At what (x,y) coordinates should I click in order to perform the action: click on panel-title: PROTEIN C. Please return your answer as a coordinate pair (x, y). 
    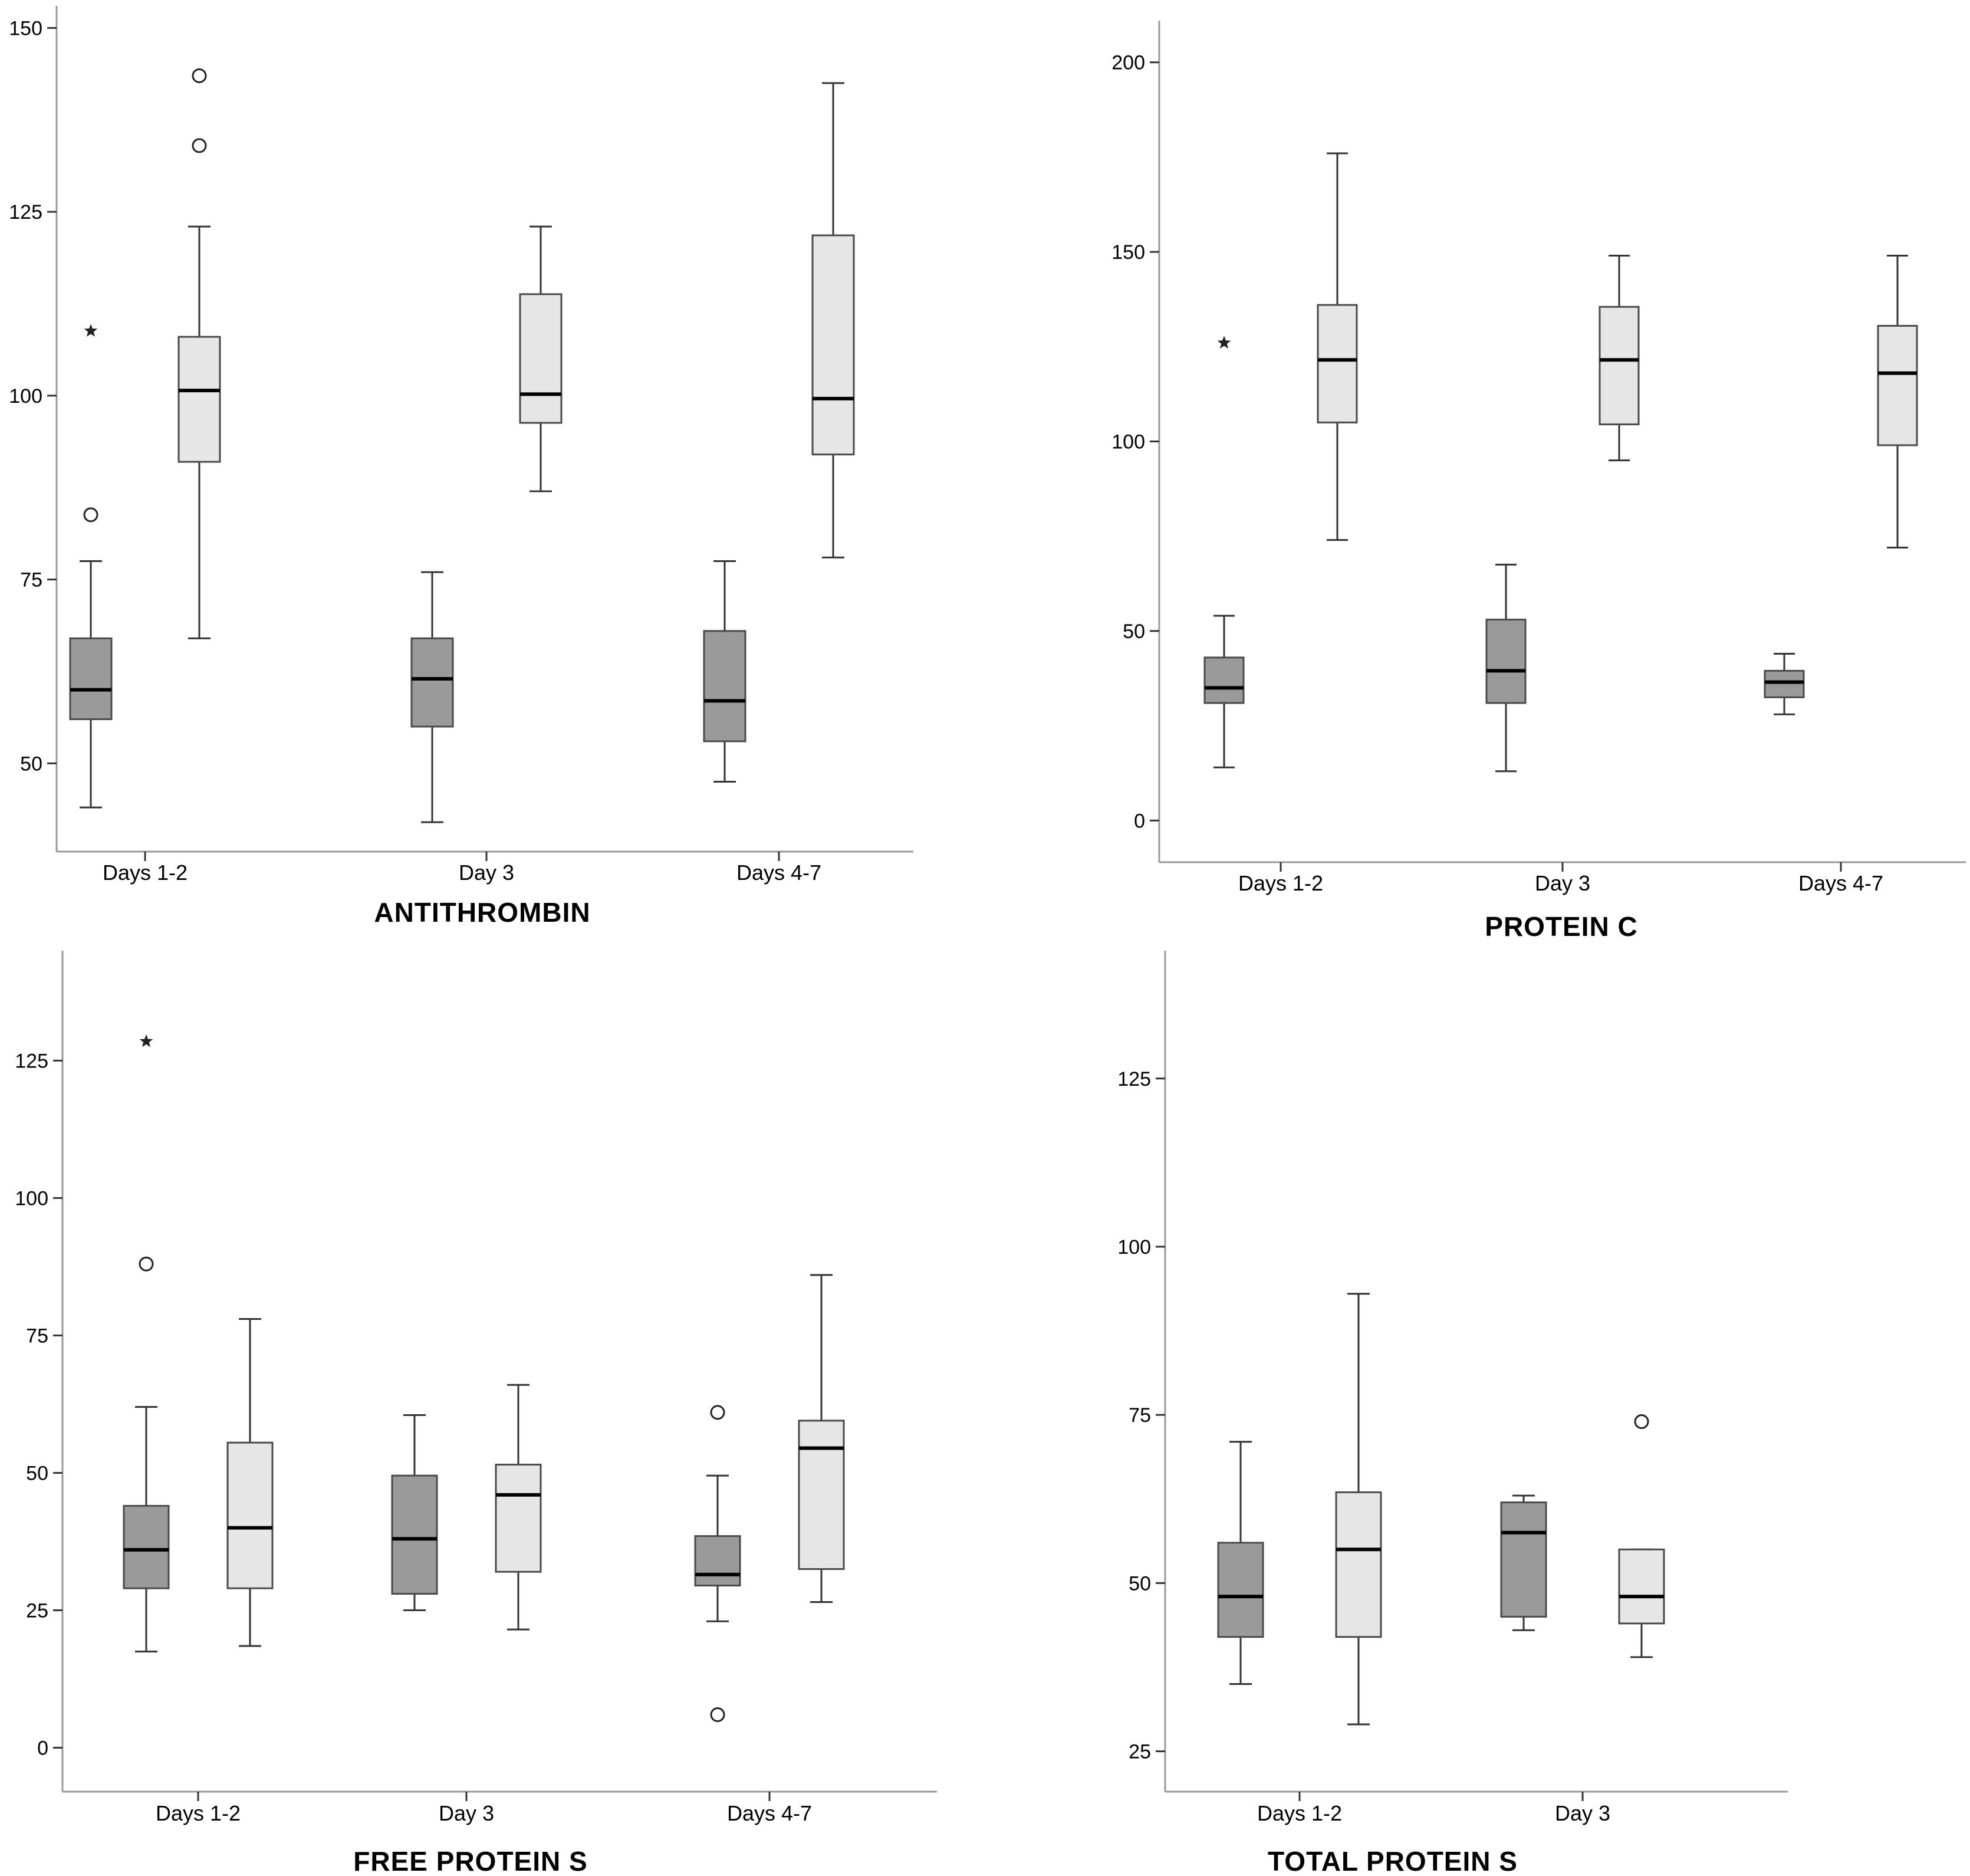
    Looking at the image, I should click on (1561, 926).